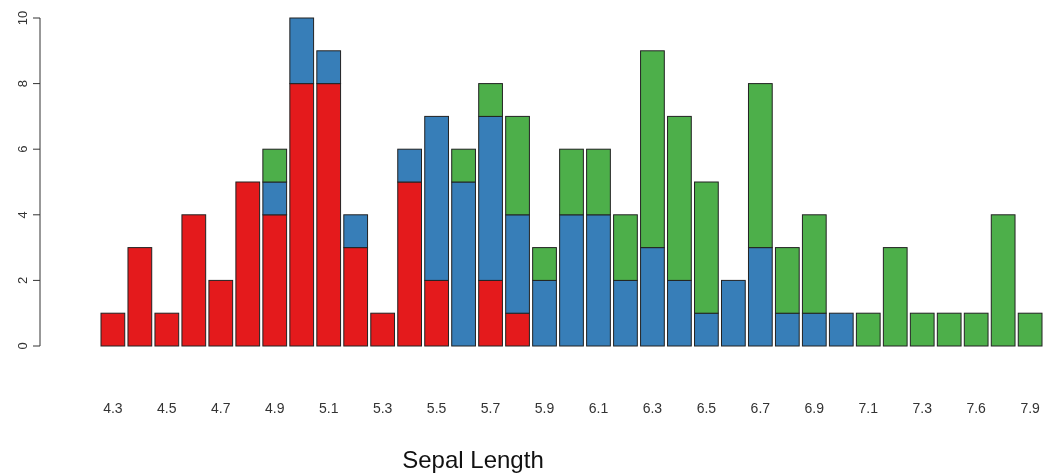 The image size is (1056, 476). I want to click on x-tick-label: 6.1, so click(598, 408).